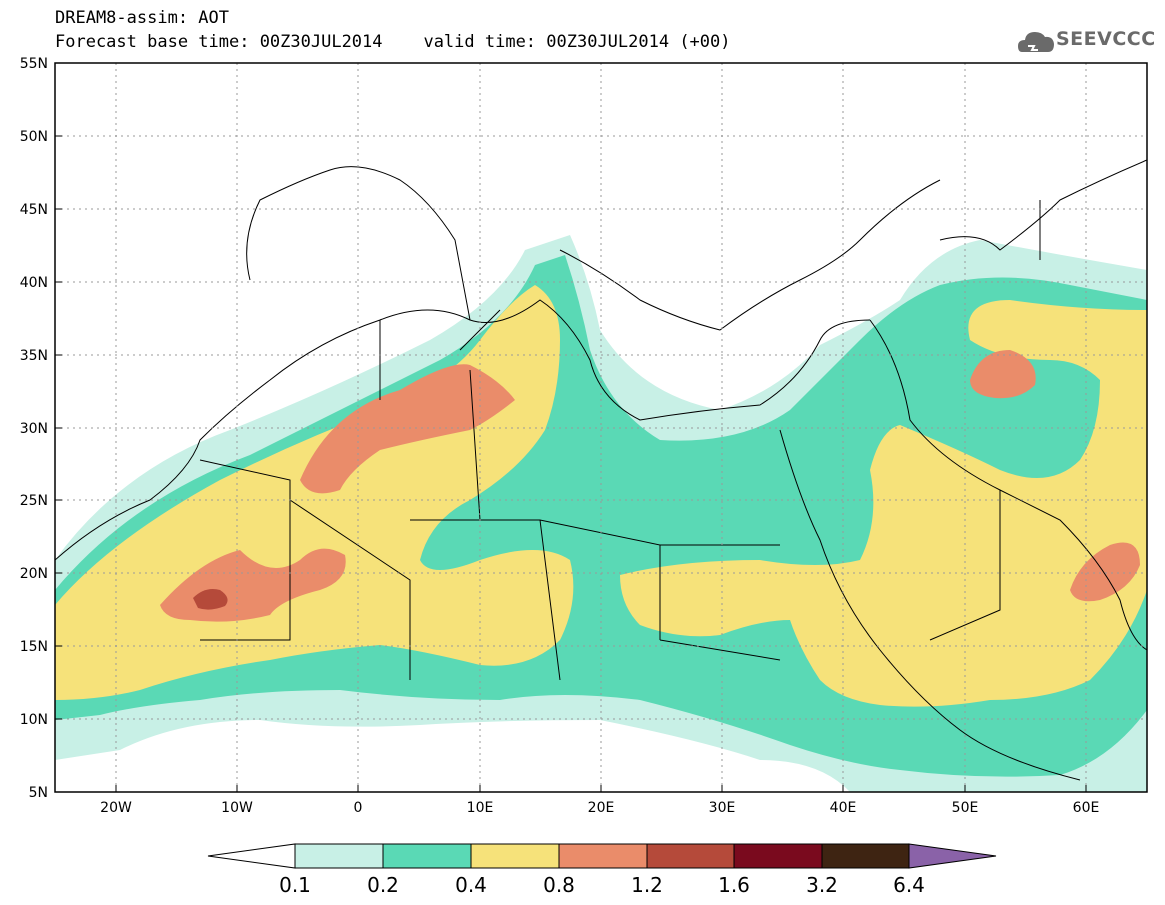  What do you see at coordinates (559, 885) in the screenshot?
I see `colorbar-label: 0.8` at bounding box center [559, 885].